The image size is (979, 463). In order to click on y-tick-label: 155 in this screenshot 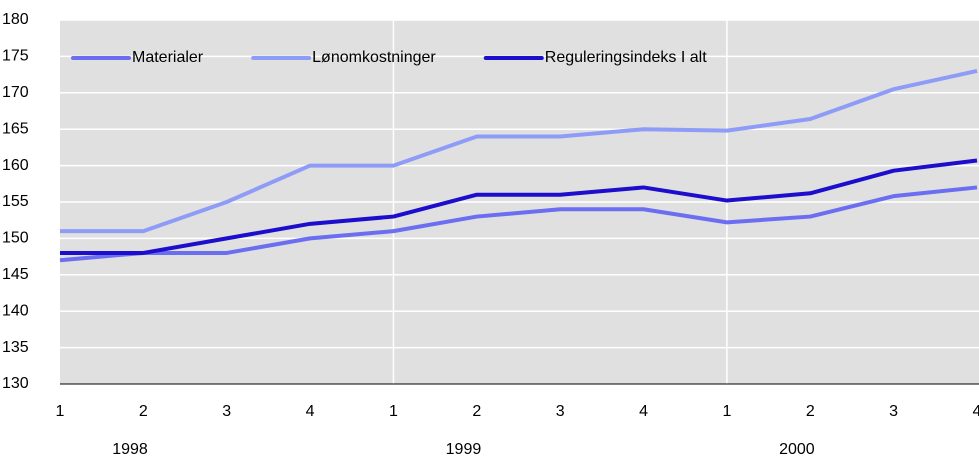, I will do `click(15, 201)`.